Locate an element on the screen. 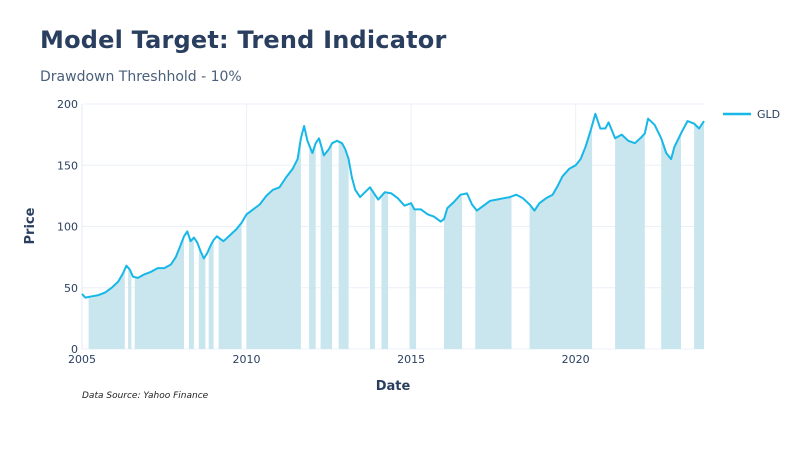 Image resolution: width=800 pixels, height=450 pixels. x-axis-title: Date is located at coordinates (393, 386).